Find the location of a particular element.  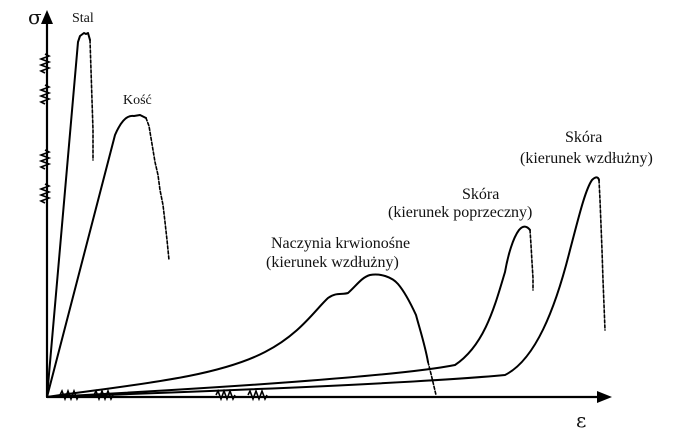

x-axis-arrow is located at coordinates (604, 397).